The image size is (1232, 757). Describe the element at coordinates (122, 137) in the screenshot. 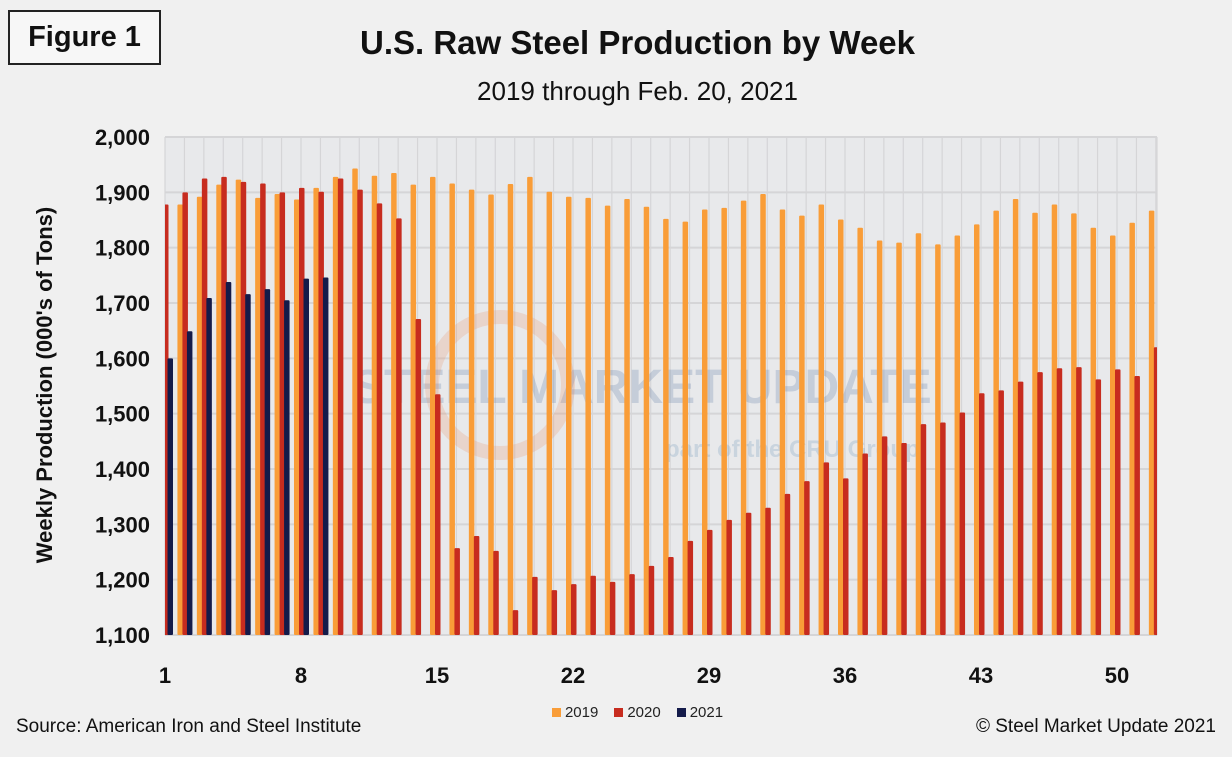

I see `y-tick-label: 2,000` at that location.